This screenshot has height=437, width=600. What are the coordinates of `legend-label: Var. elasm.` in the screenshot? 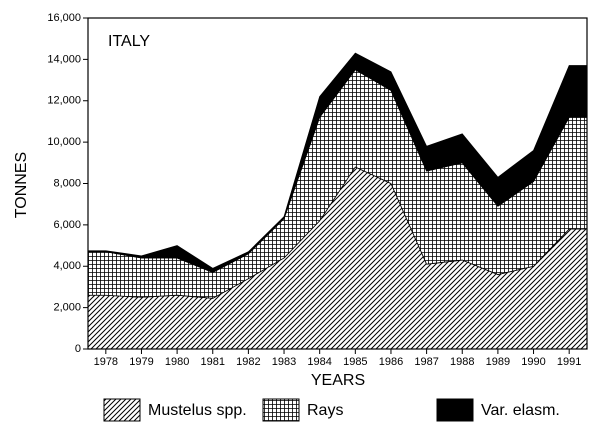 It's located at (520, 410).